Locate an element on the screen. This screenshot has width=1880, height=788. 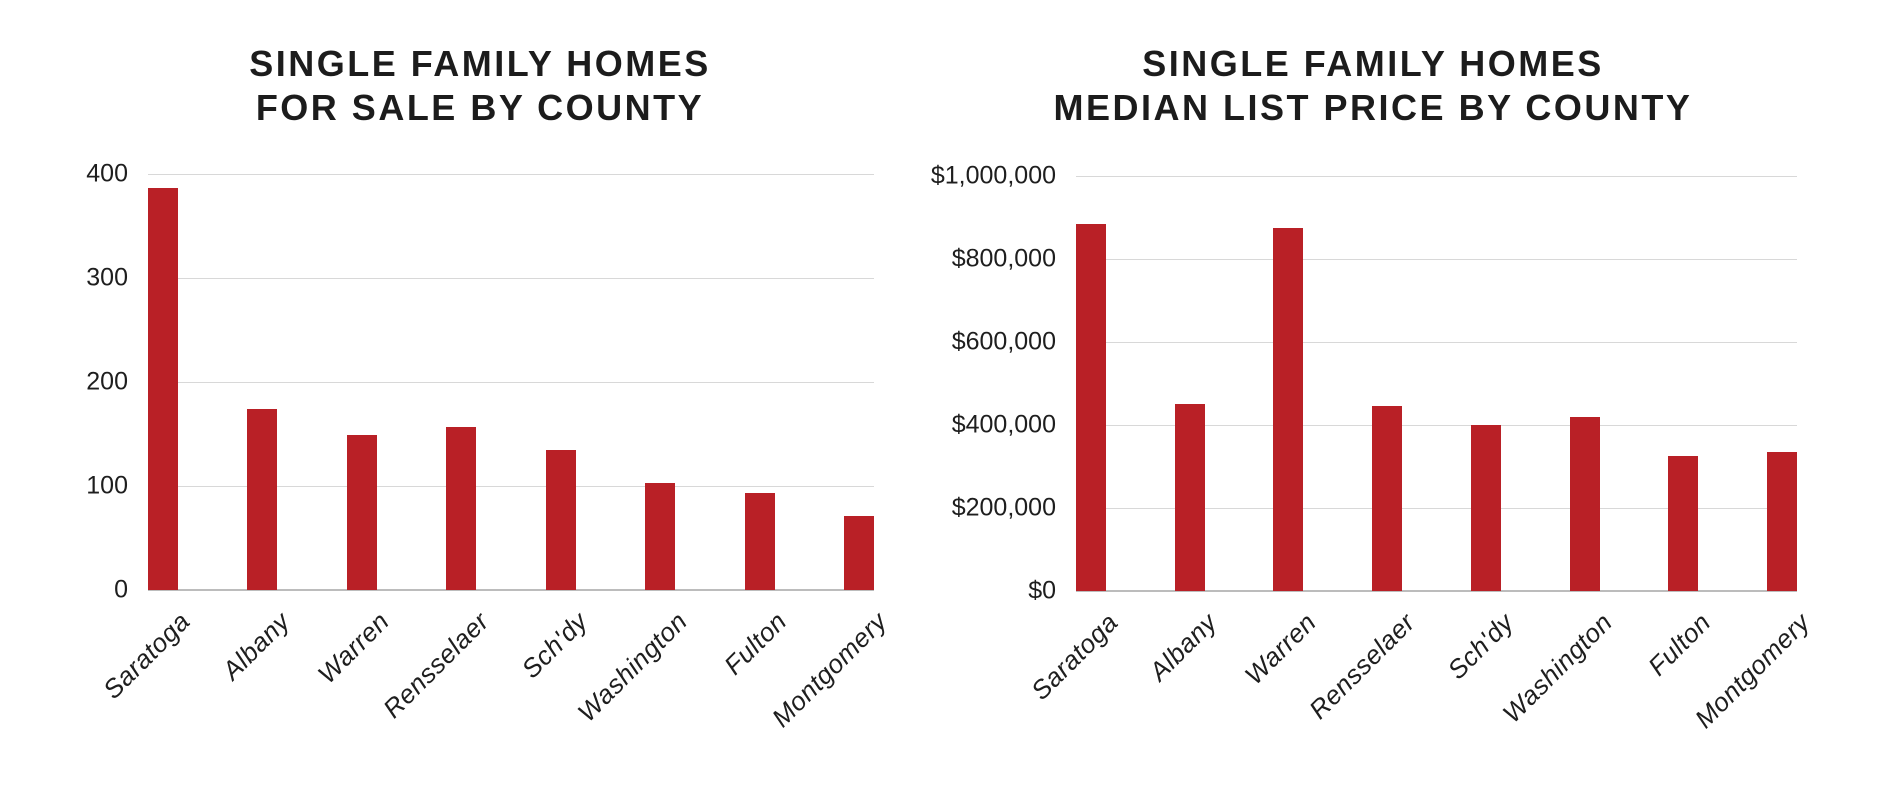
y-axis-tick-label: $200,000 is located at coordinates (1003, 507).